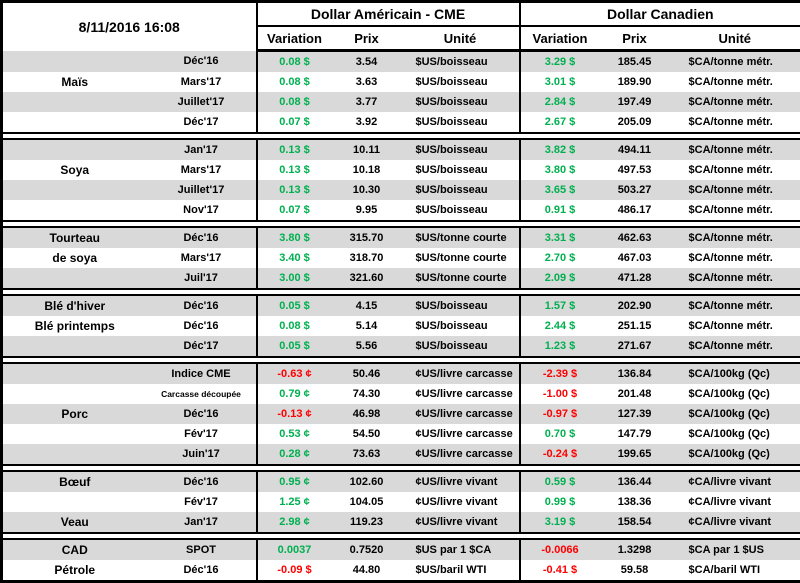 This screenshot has width=800, height=583. Describe the element at coordinates (461, 502) in the screenshot. I see `usd-unit: ¢US/livre vivant` at that location.